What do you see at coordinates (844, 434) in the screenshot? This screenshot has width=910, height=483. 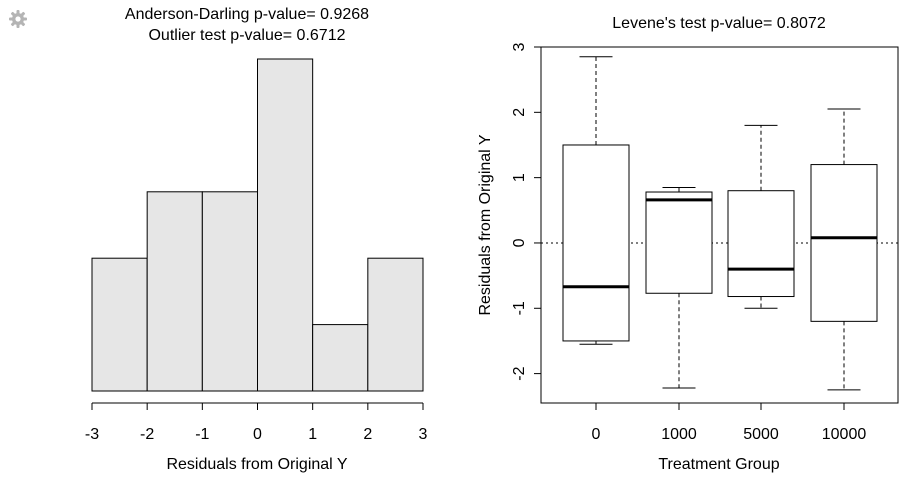 I see `boxplot-x-tick-label: 10000` at bounding box center [844, 434].